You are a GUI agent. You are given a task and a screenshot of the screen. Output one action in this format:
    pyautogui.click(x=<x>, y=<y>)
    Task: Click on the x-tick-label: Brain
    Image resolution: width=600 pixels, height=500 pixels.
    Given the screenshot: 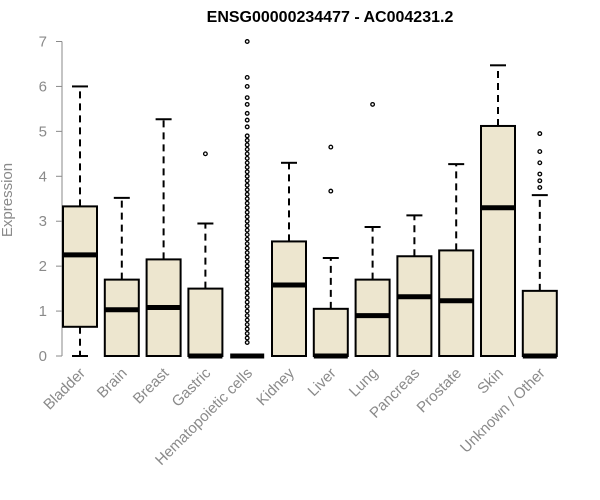 What is the action you would take?
    pyautogui.click(x=112, y=383)
    